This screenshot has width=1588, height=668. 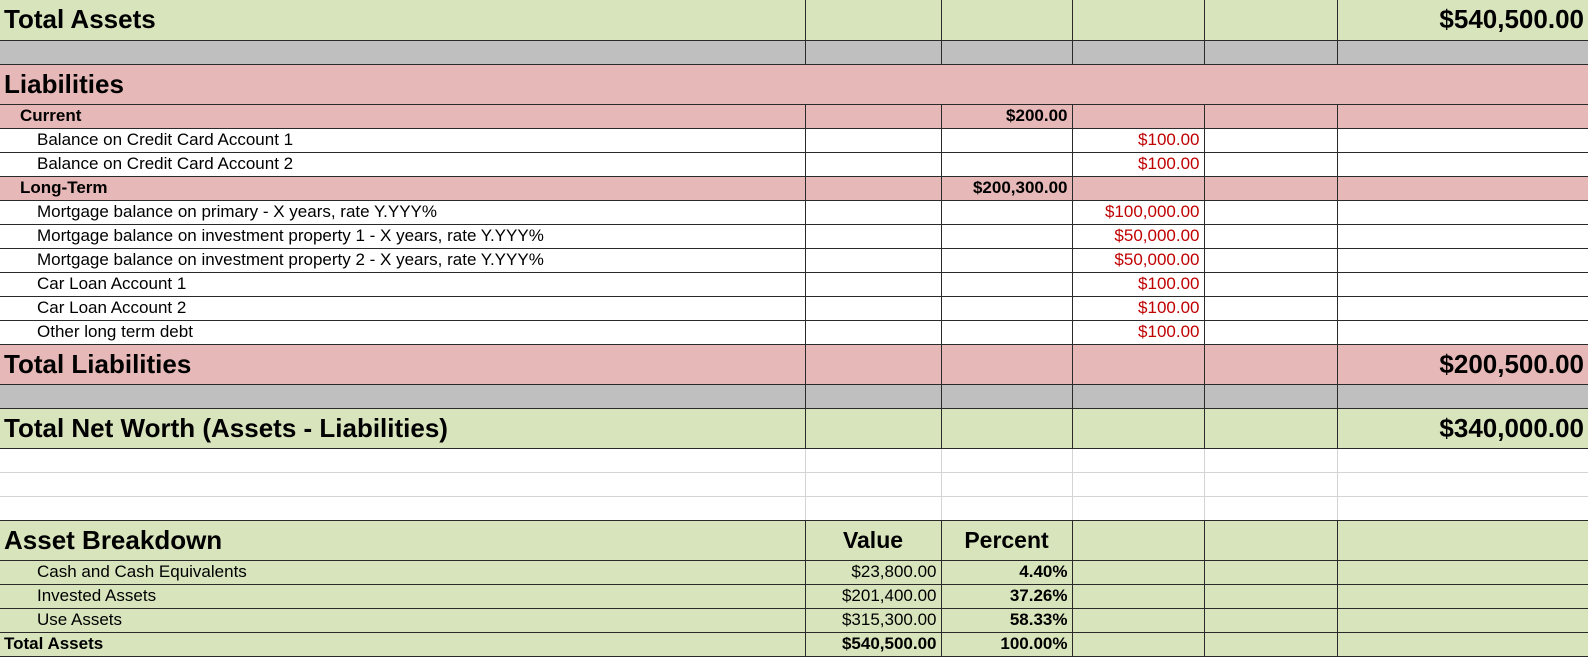 What do you see at coordinates (403, 540) in the screenshot?
I see `cell: Asset Breakdown` at bounding box center [403, 540].